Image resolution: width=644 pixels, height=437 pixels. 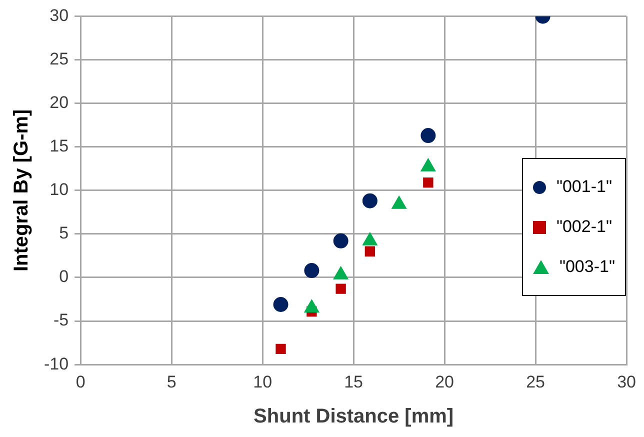 What do you see at coordinates (59, 15) in the screenshot?
I see `y-tick-label: 30` at bounding box center [59, 15].